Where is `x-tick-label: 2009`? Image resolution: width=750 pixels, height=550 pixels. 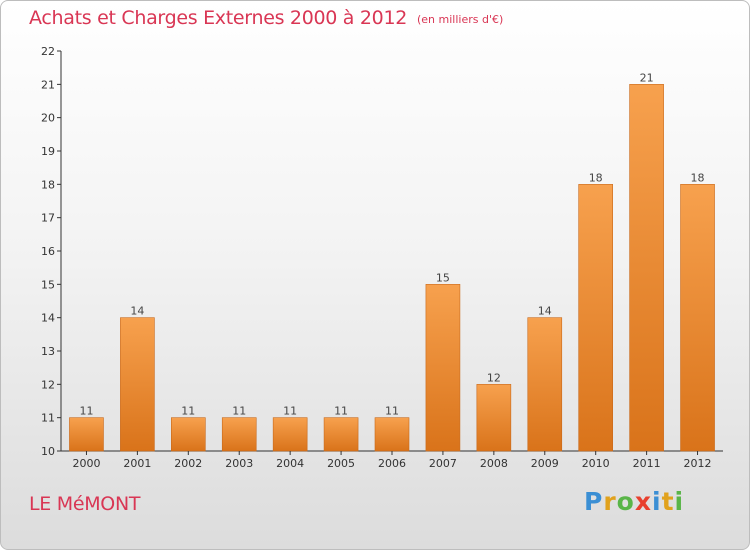
x-tick-label: 2009 is located at coordinates (545, 463).